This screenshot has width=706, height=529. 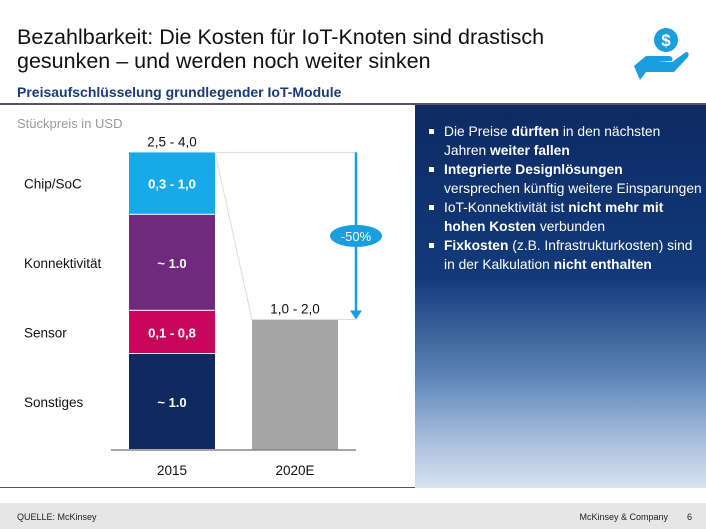 I want to click on bar-segment-sonstiges, so click(x=172, y=401).